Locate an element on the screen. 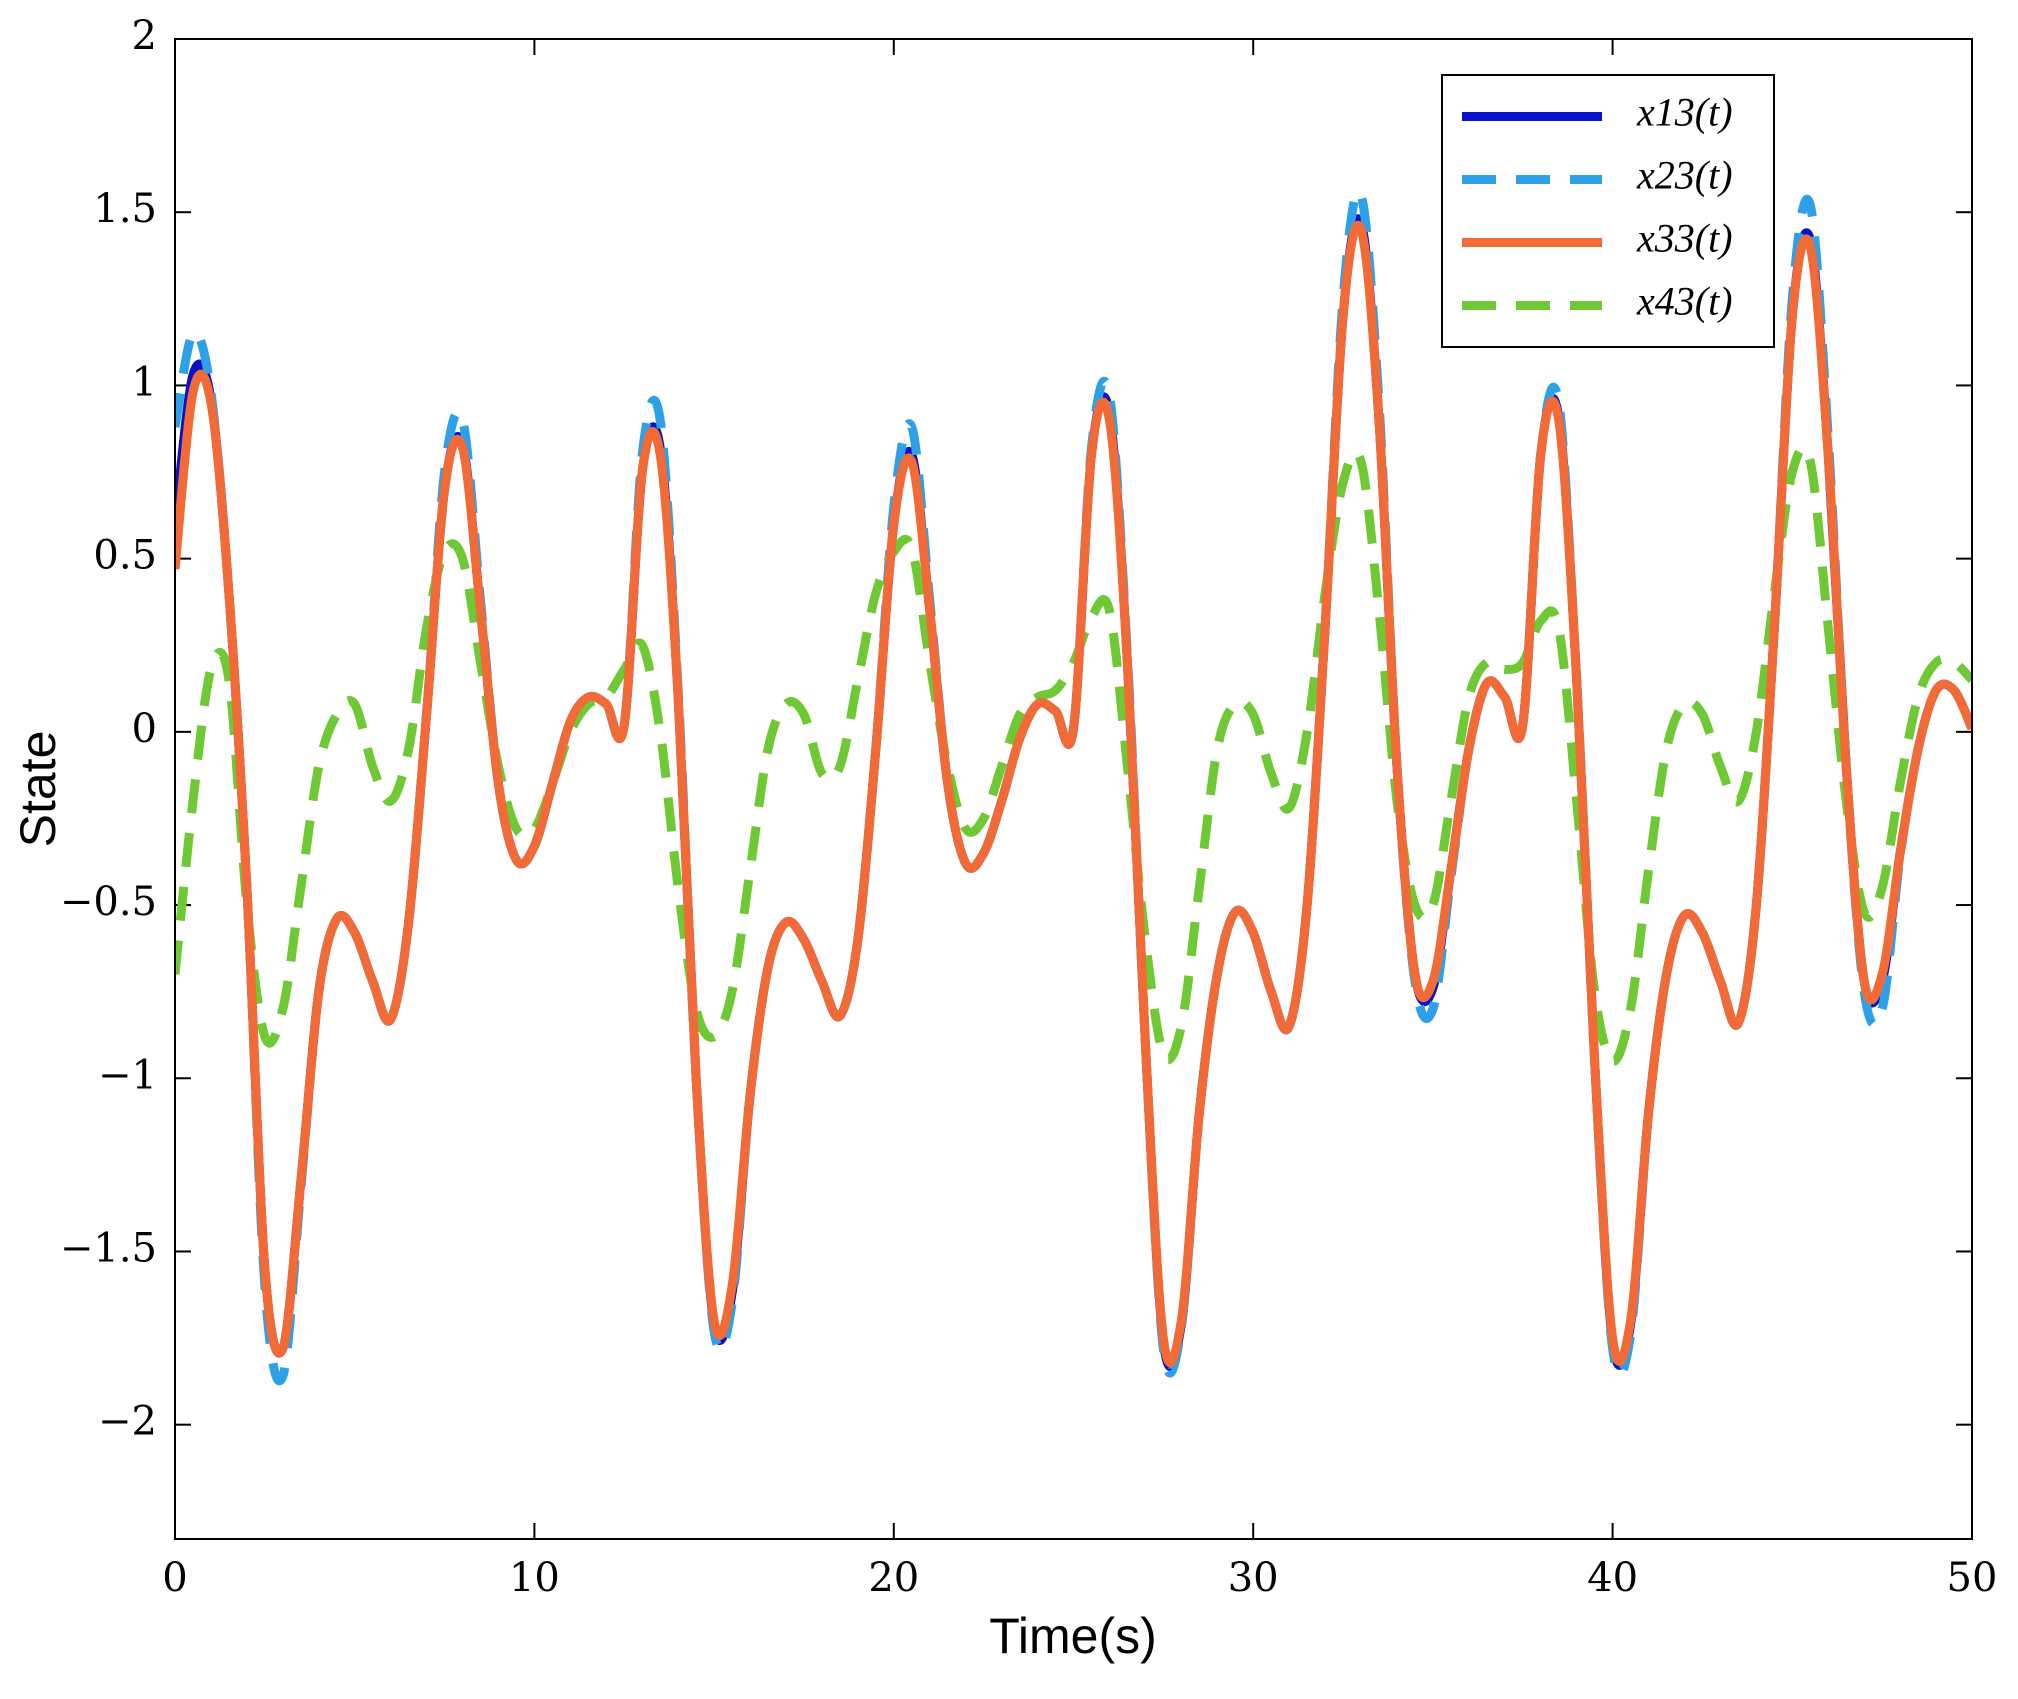 This screenshot has width=2018, height=1699. x-axis-label: Time(s) is located at coordinates (1073, 1636).